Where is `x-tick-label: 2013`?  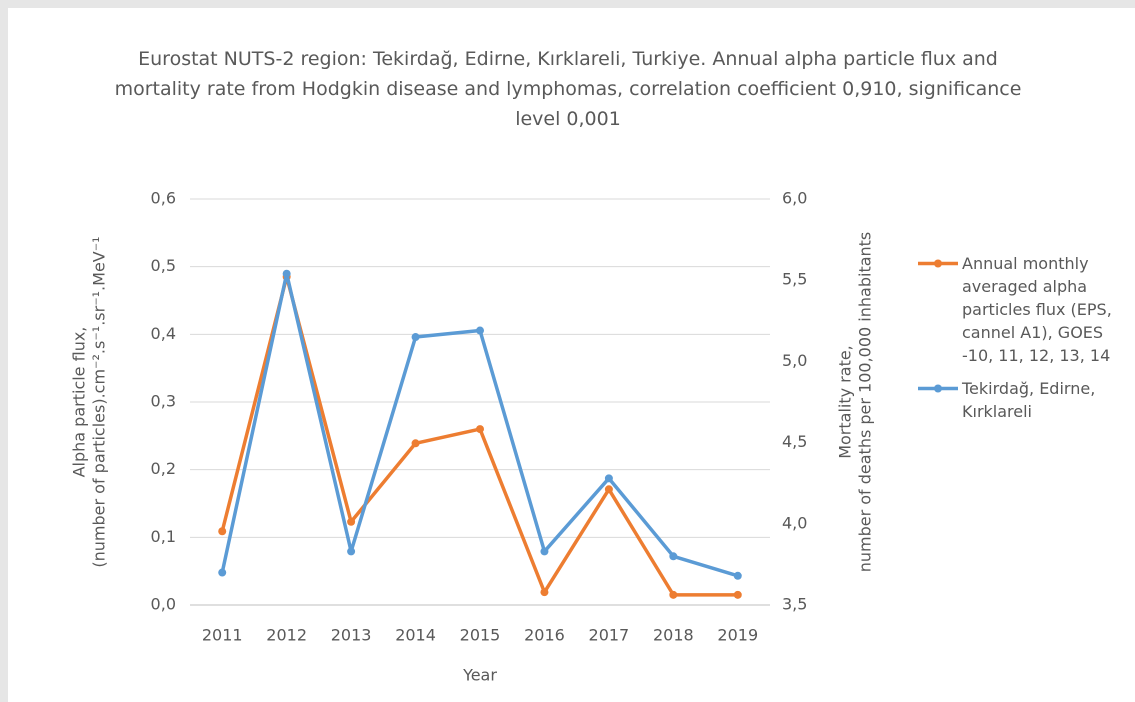 x-tick-label: 2013 is located at coordinates (351, 635).